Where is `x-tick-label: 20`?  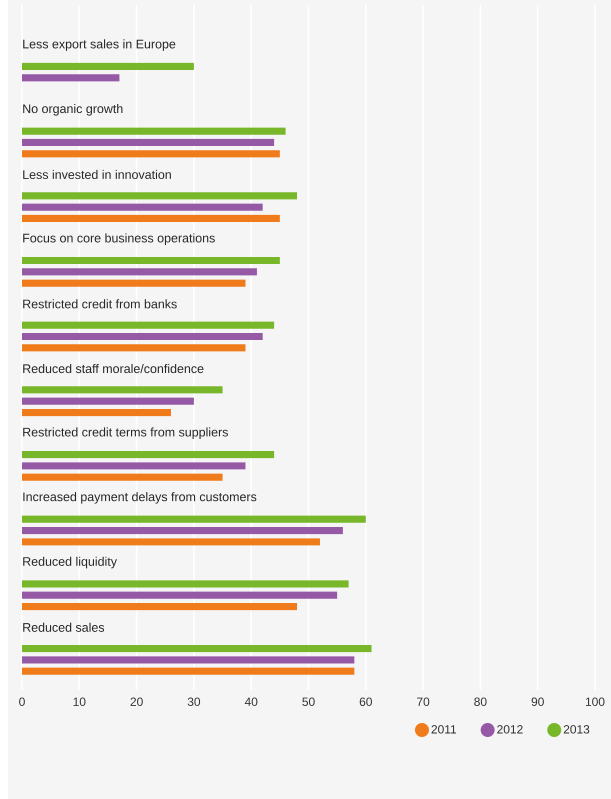
x-tick-label: 20 is located at coordinates (136, 702).